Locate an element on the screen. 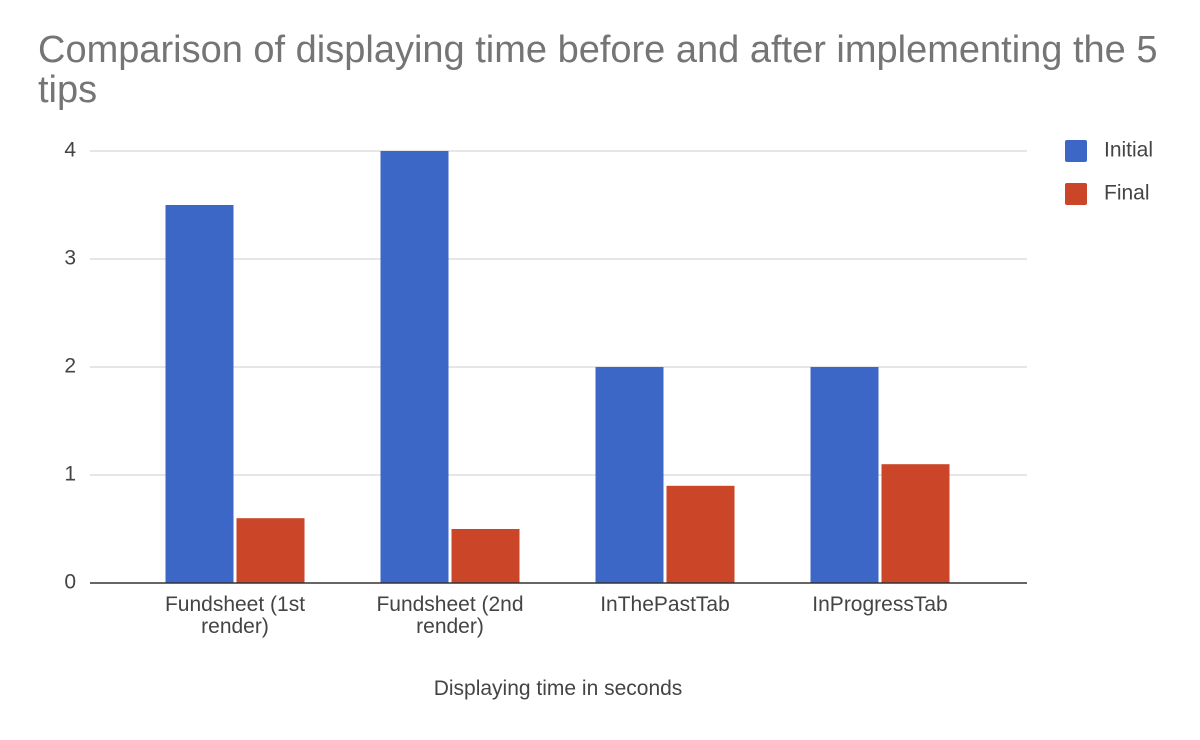 The height and width of the screenshot is (740, 1200). x-tick-label: InThePastTab is located at coordinates (665, 604).